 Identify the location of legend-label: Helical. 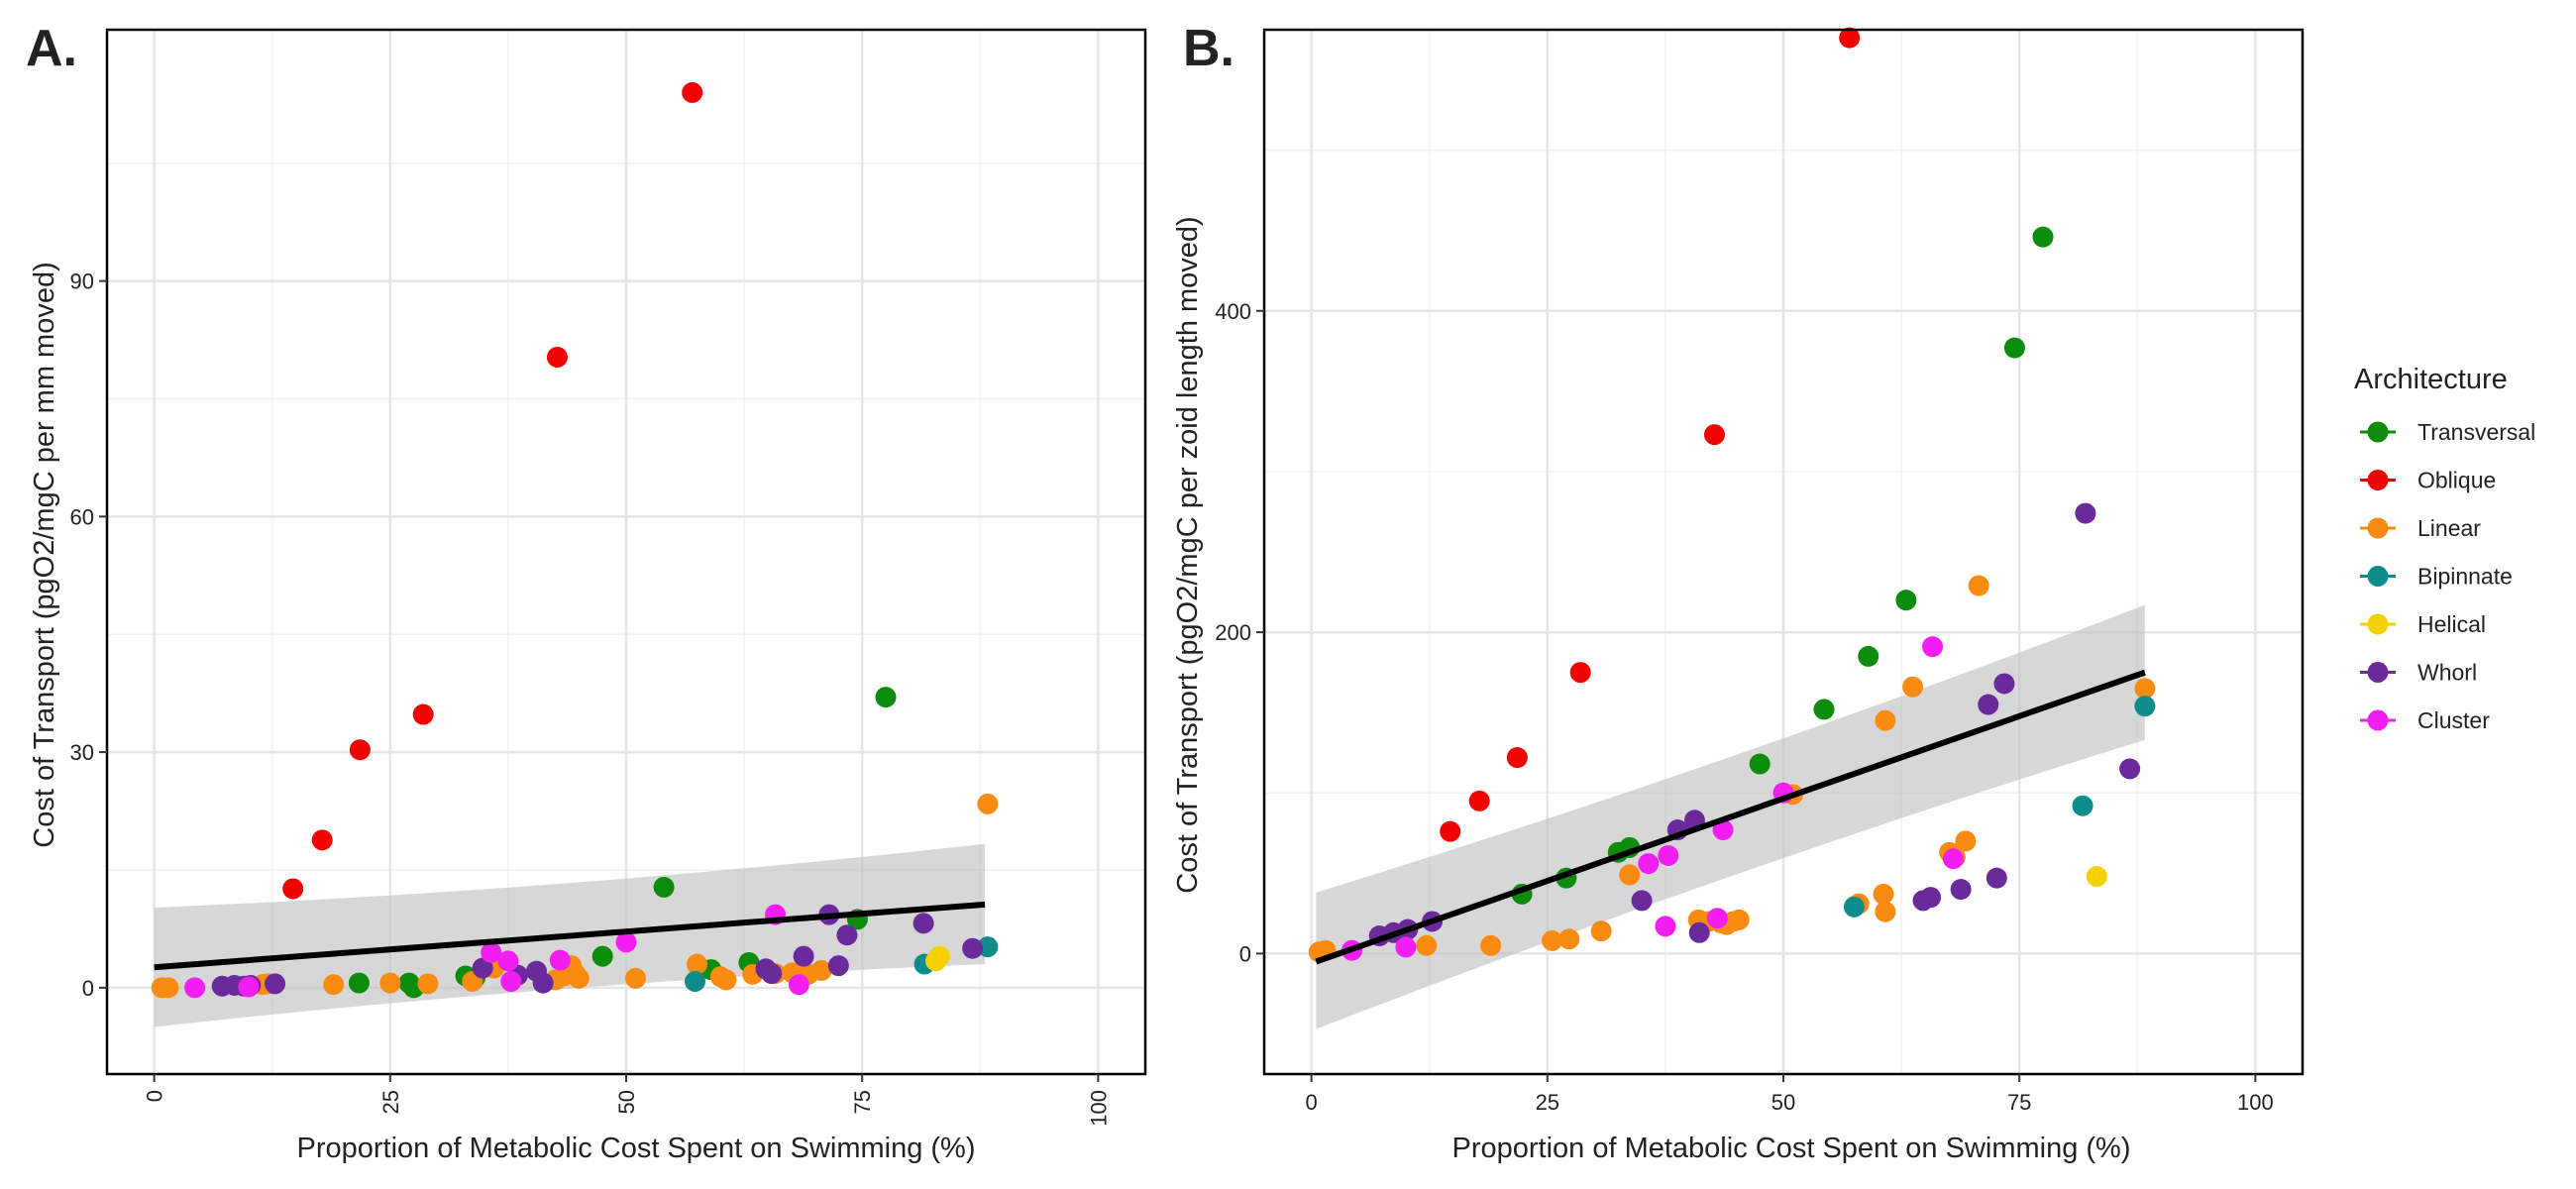
(2451, 624).